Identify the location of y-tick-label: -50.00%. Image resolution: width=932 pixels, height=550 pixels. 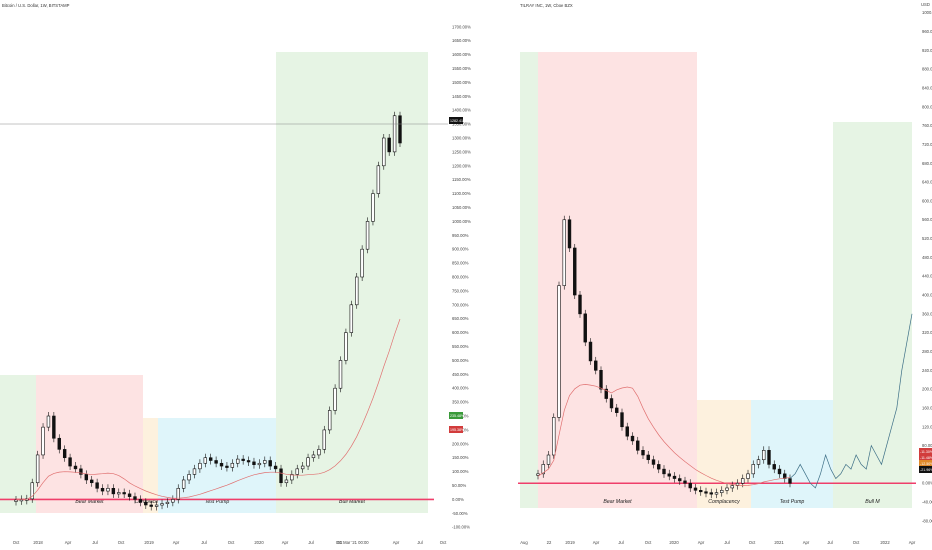
(460, 513).